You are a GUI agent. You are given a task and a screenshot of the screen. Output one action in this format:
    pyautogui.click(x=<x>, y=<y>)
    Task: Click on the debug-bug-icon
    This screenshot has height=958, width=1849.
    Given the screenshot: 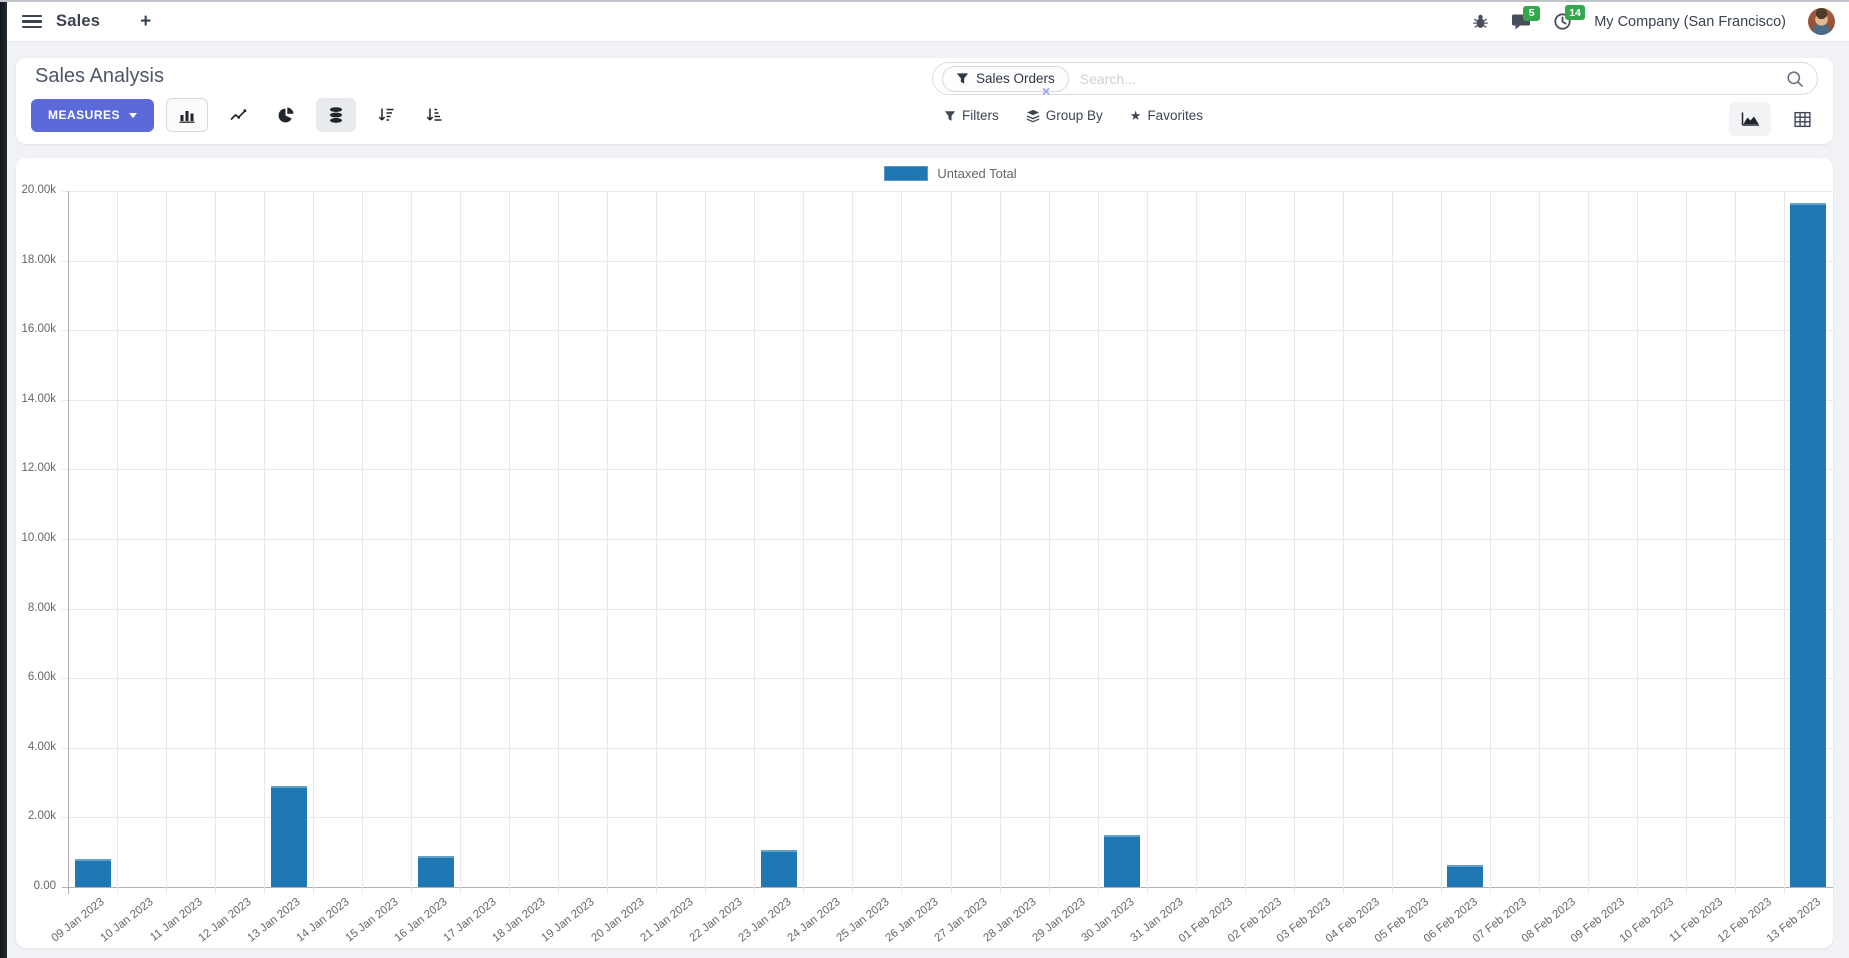 What is the action you would take?
    pyautogui.click(x=1480, y=21)
    